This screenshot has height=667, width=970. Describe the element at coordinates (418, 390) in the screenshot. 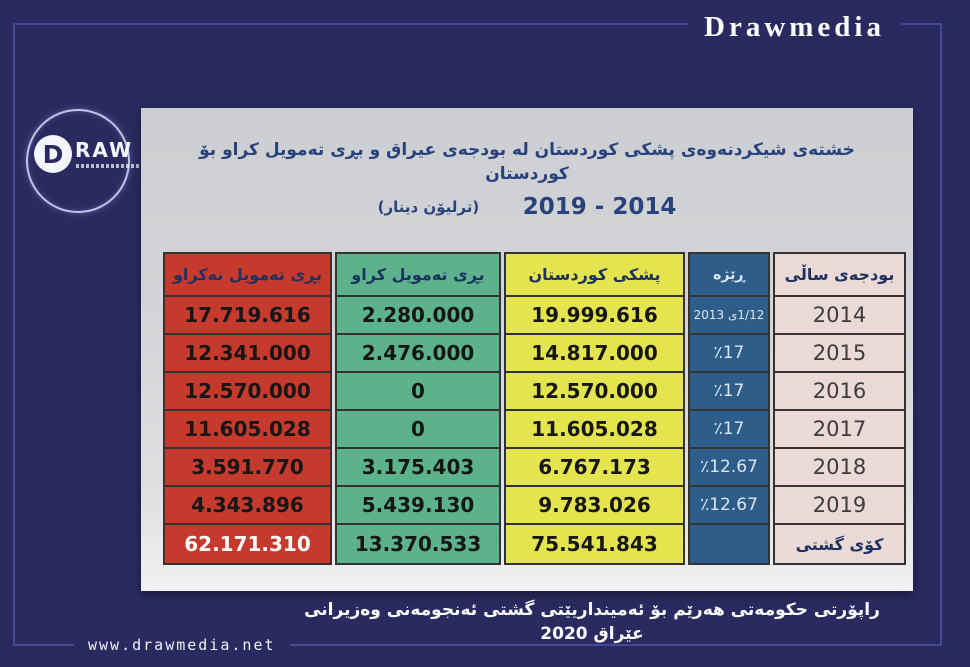

I see `cell-funded-2016: 0` at that location.